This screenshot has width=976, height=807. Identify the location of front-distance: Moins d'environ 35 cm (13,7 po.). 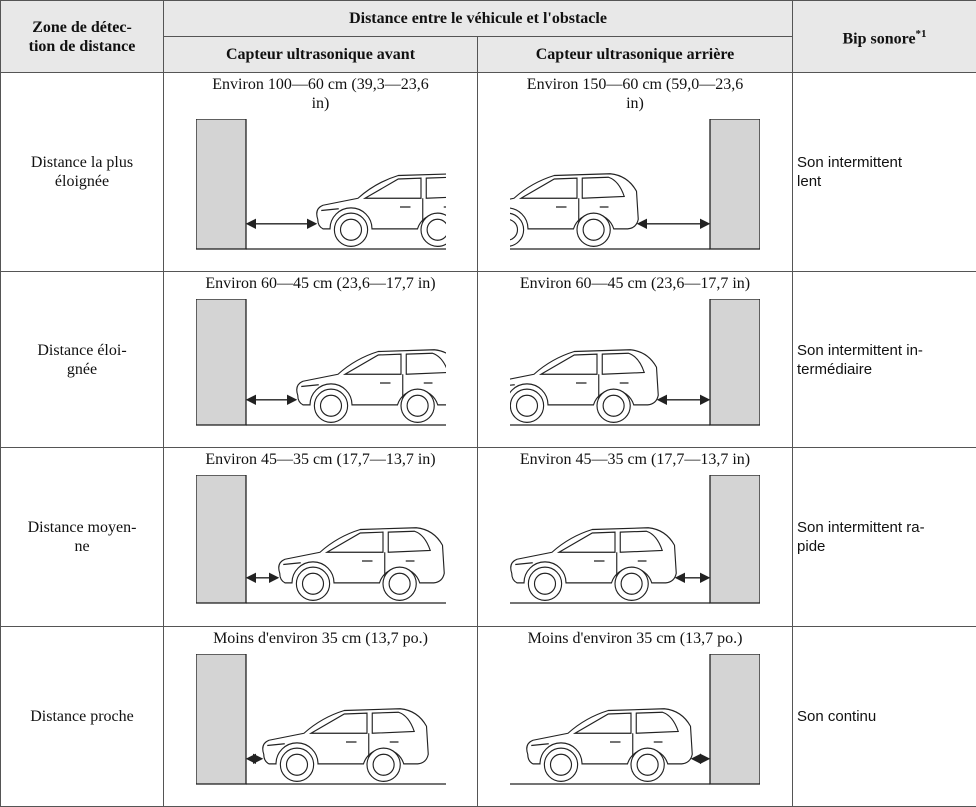
(320, 638).